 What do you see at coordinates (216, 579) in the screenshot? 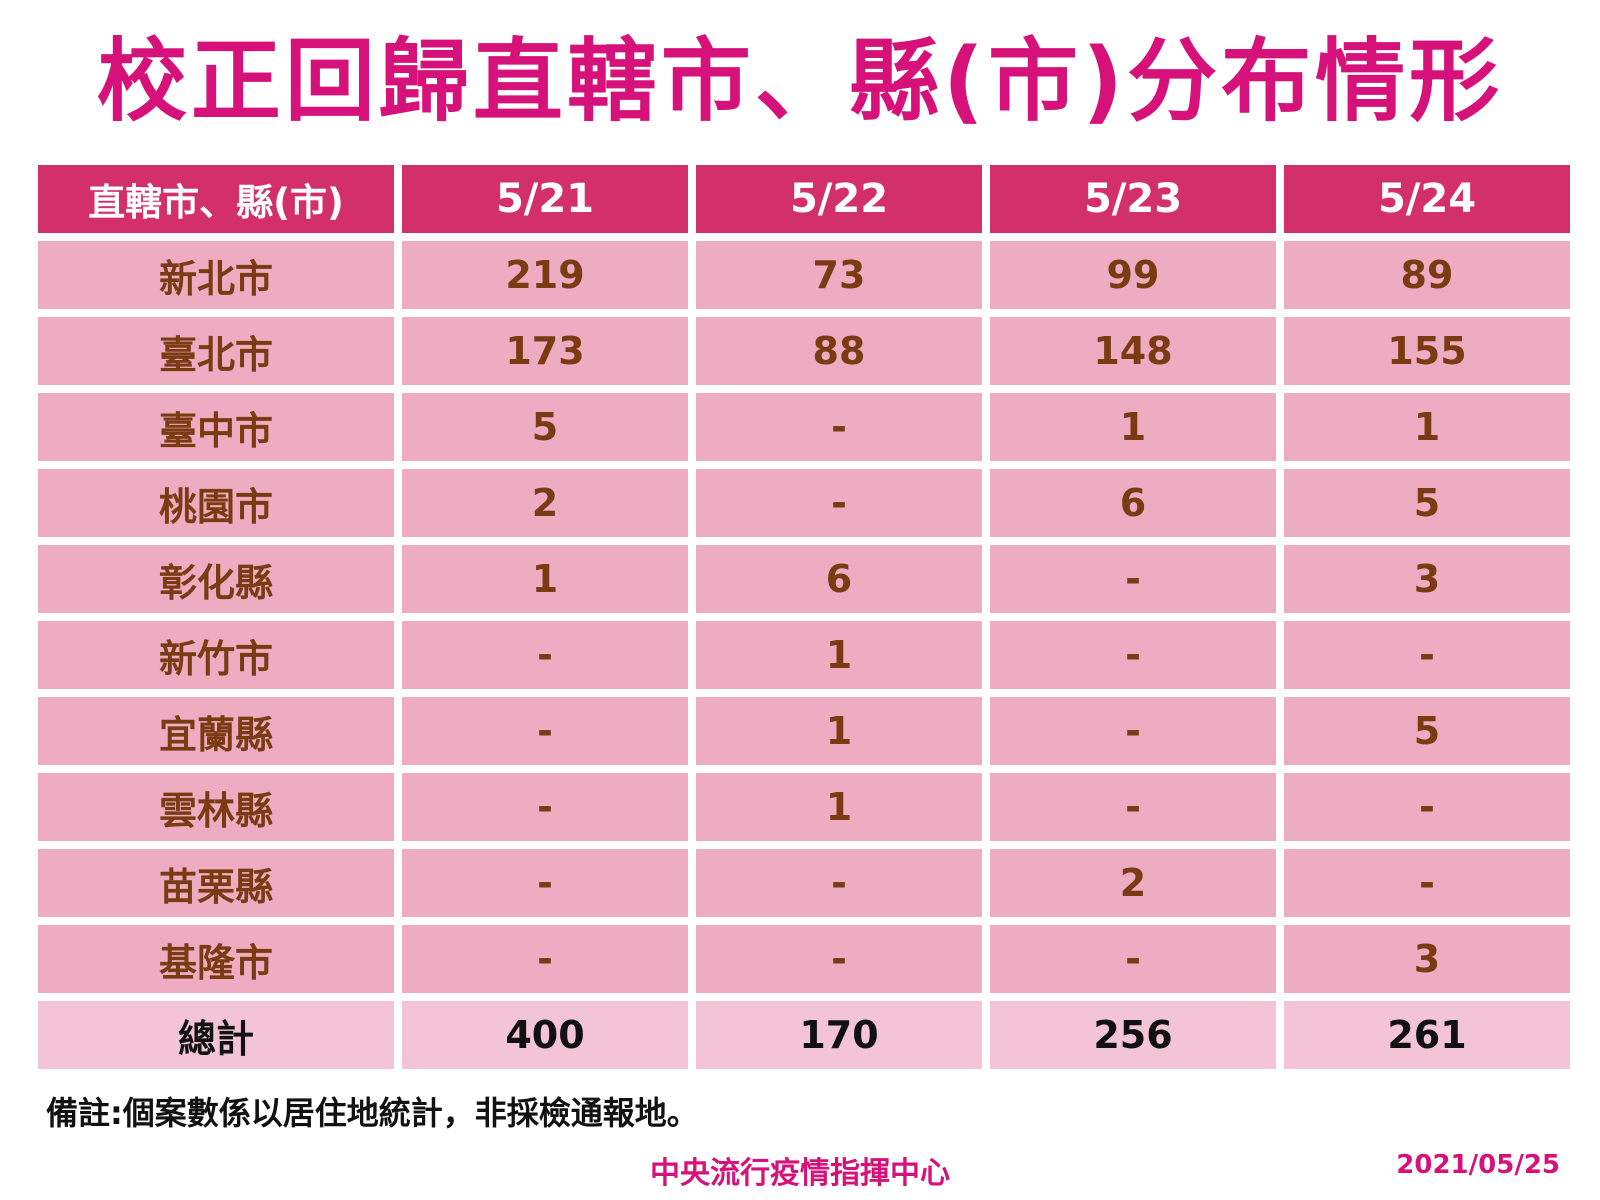
I see `region-cell: 彰化縣` at bounding box center [216, 579].